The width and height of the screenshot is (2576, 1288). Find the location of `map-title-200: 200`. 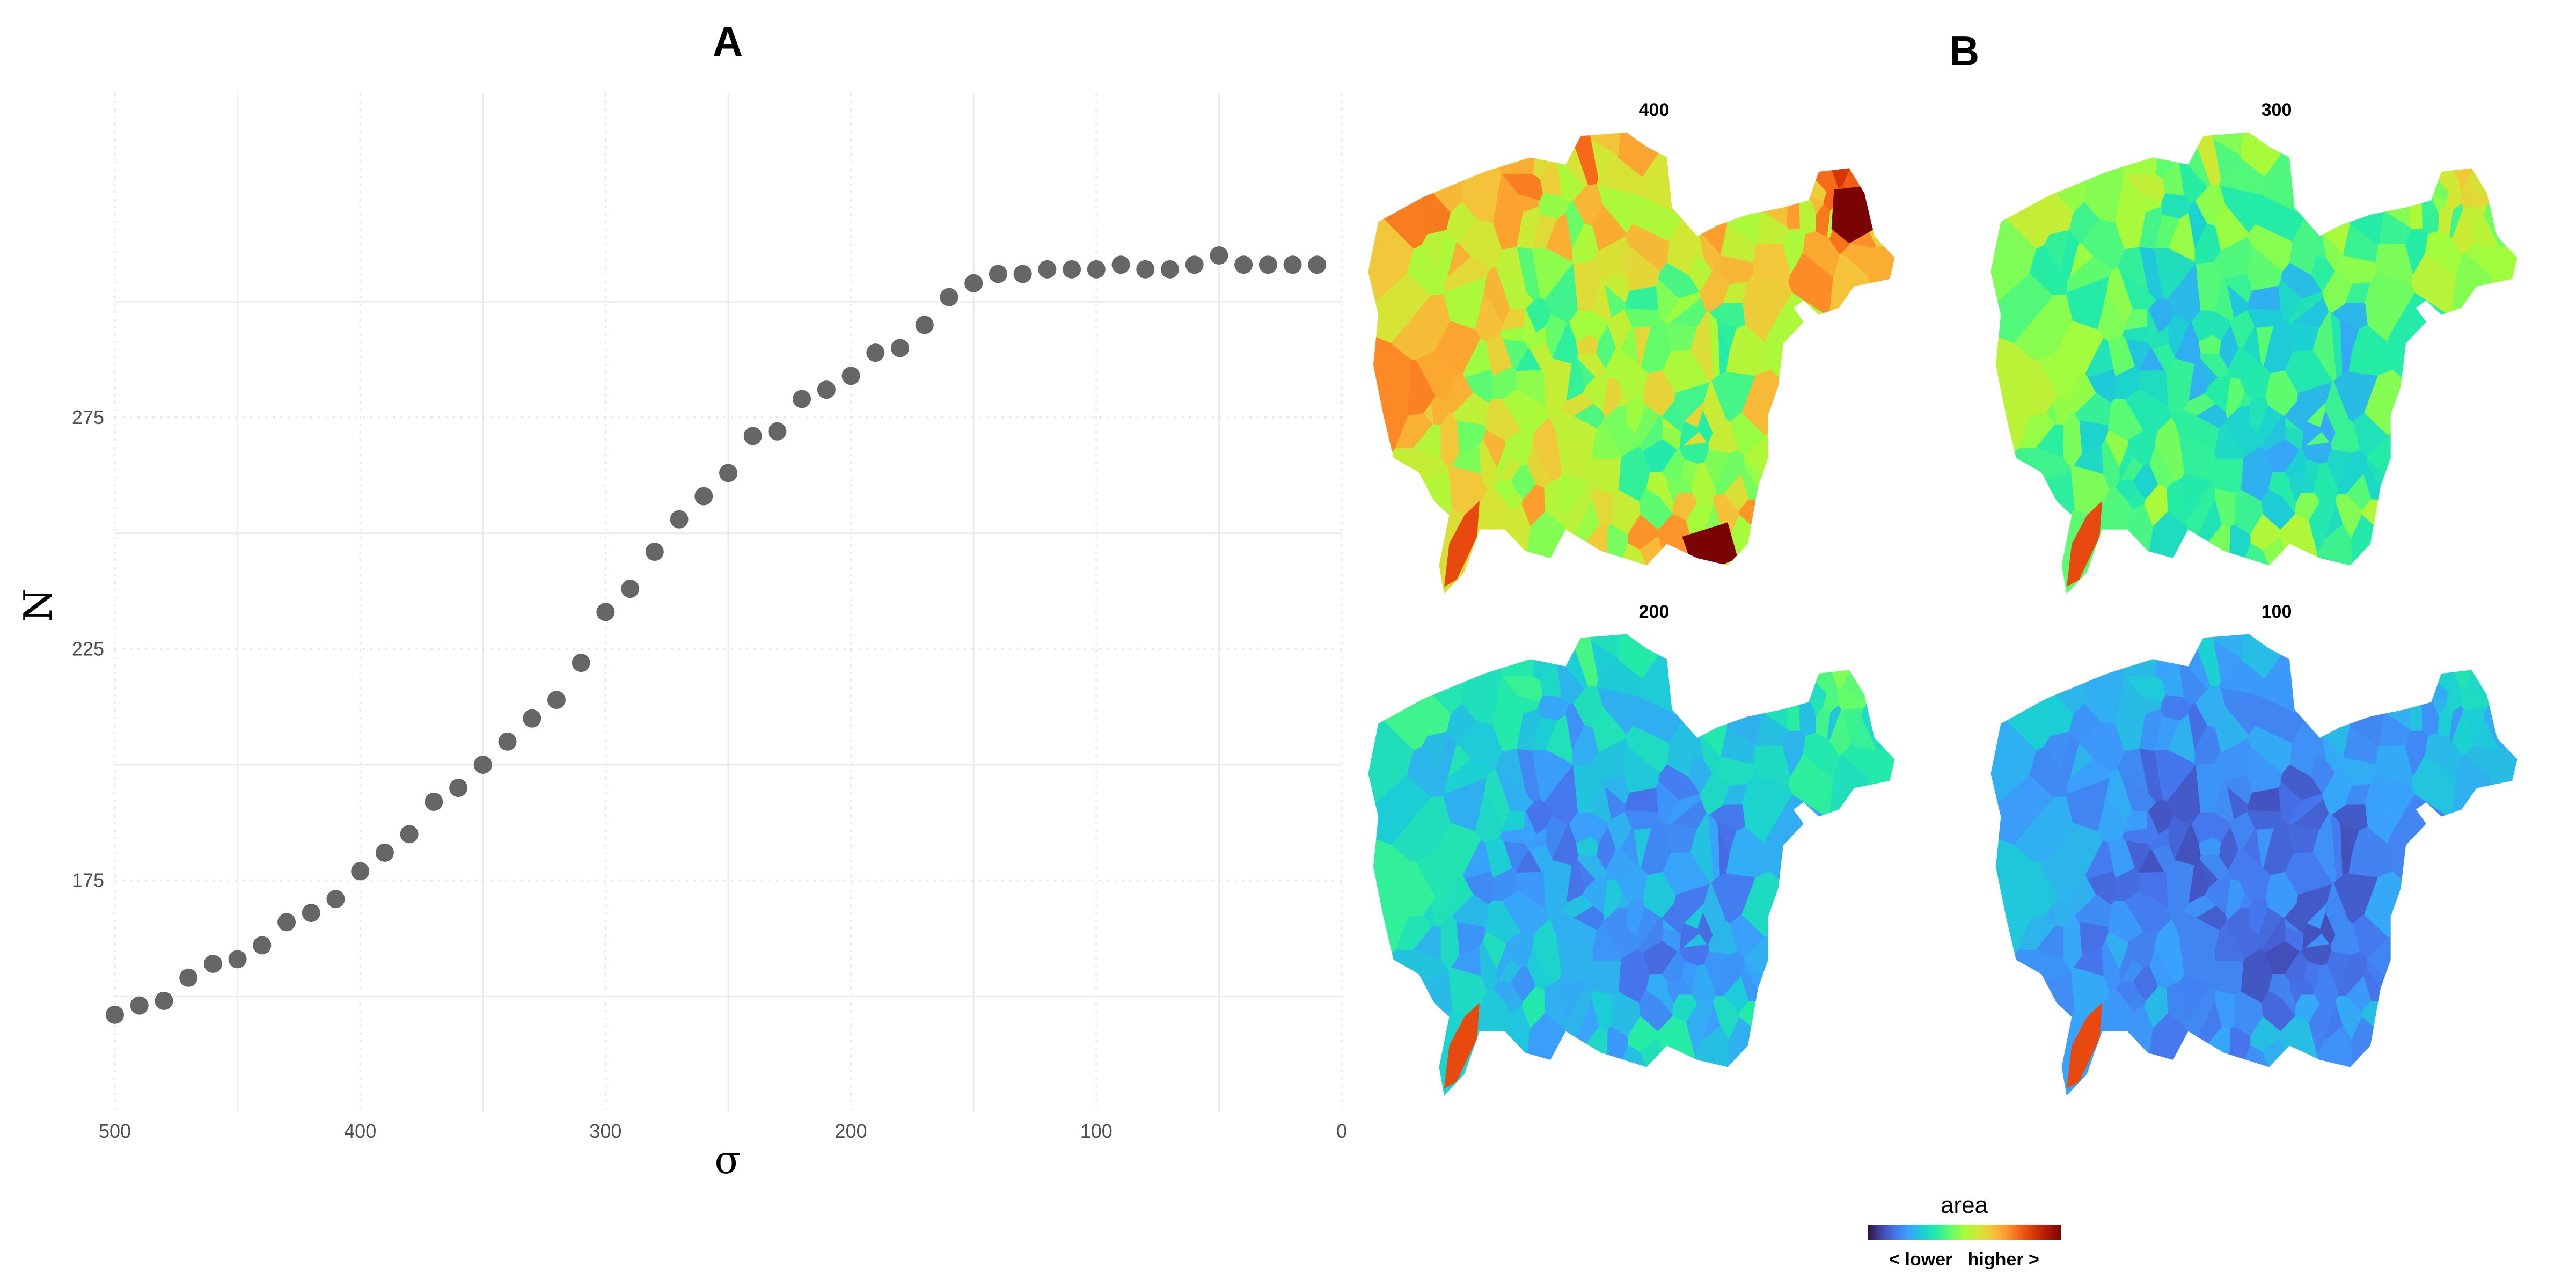

map-title-200: 200 is located at coordinates (1654, 612).